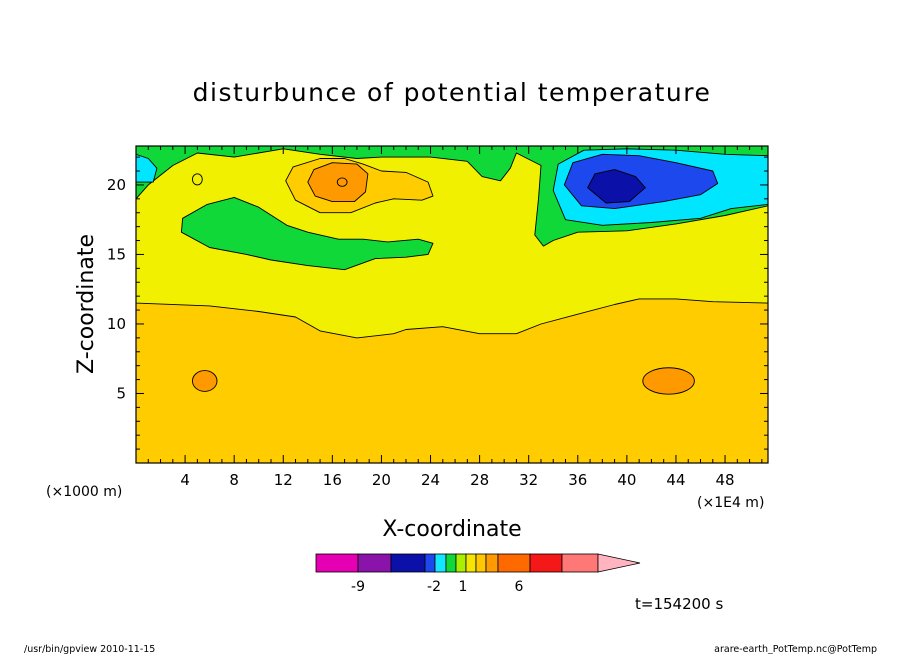 This screenshot has height=654, width=904. What do you see at coordinates (116, 254) in the screenshot?
I see `y-tick-label: 15` at bounding box center [116, 254].